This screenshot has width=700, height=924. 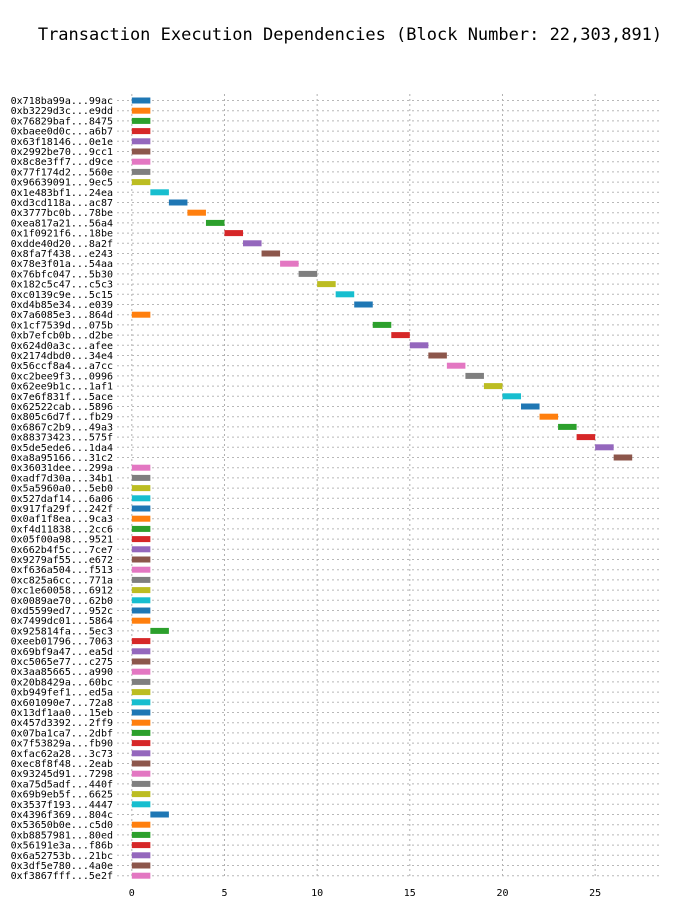 I want to click on y-tick-label: 0xa75d5adf...440f, so click(x=62, y=784).